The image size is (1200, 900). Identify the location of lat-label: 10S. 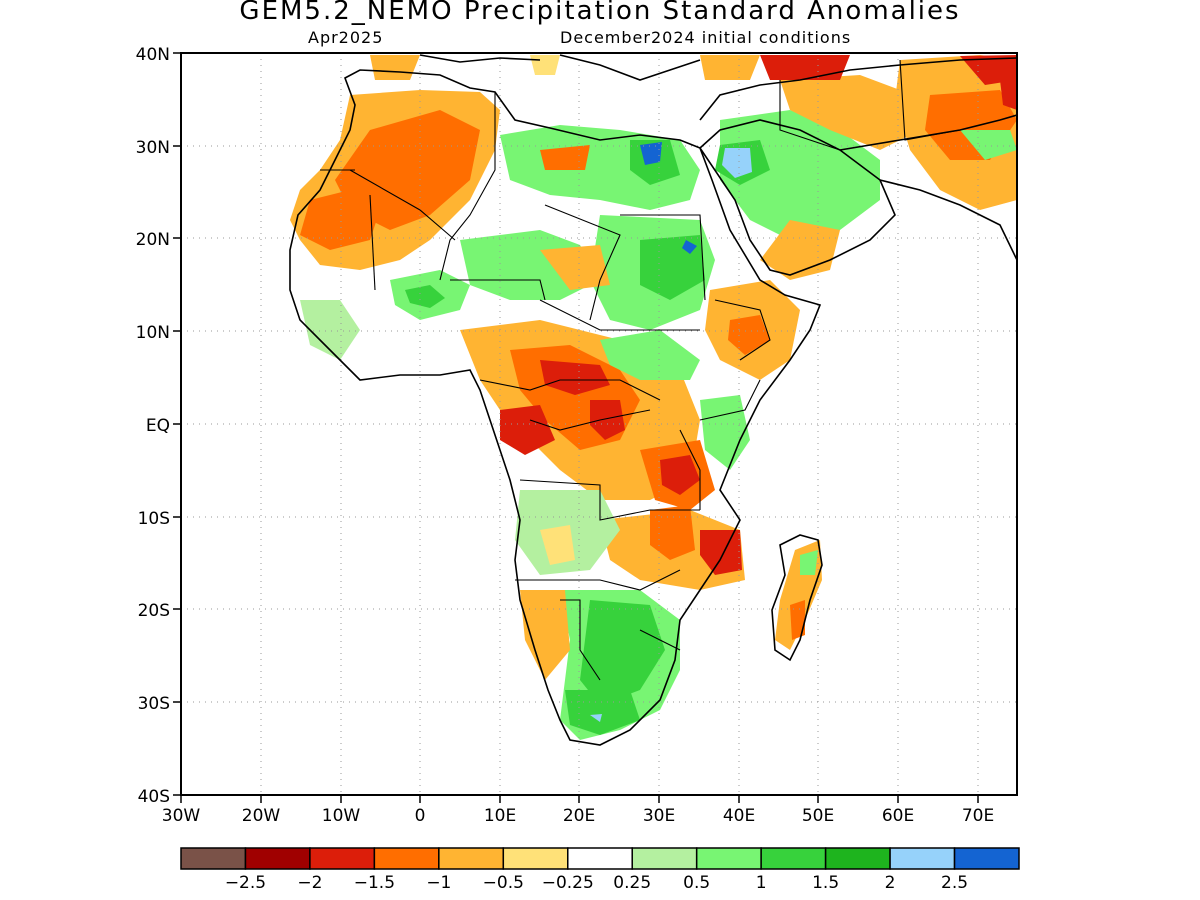
(154, 519).